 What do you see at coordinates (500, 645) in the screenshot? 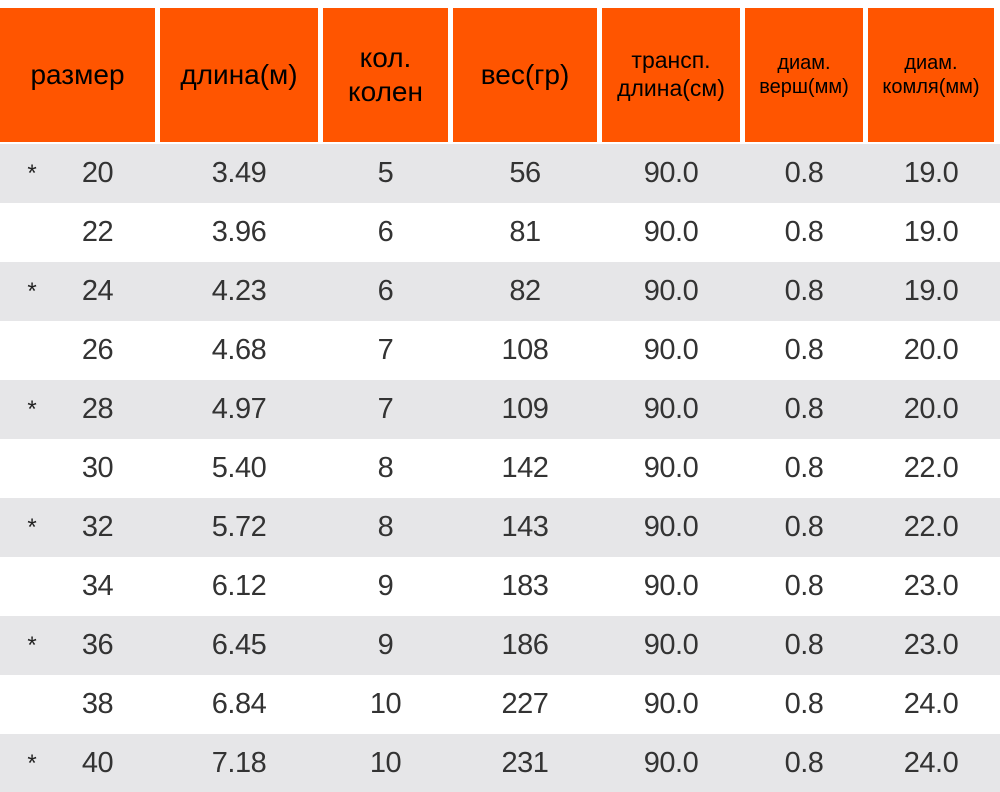
I see `table-row: * 36 6.45 9 186 90.0 0.8 23.0` at bounding box center [500, 645].